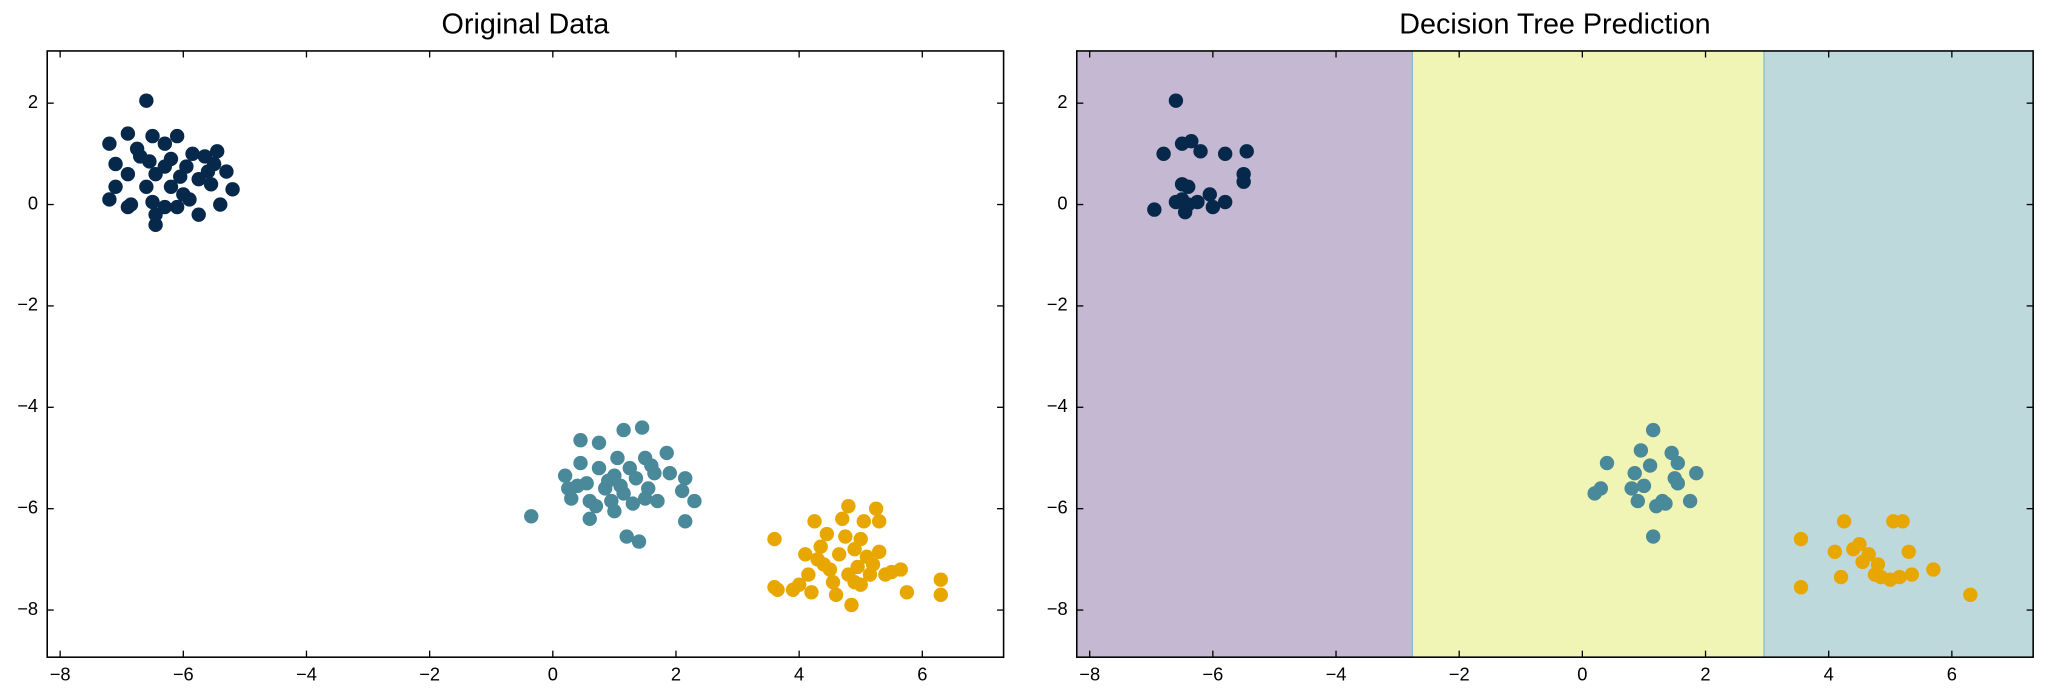 The height and width of the screenshot is (699, 2049). What do you see at coordinates (33, 101) in the screenshot?
I see `y-tick-label: 2` at bounding box center [33, 101].